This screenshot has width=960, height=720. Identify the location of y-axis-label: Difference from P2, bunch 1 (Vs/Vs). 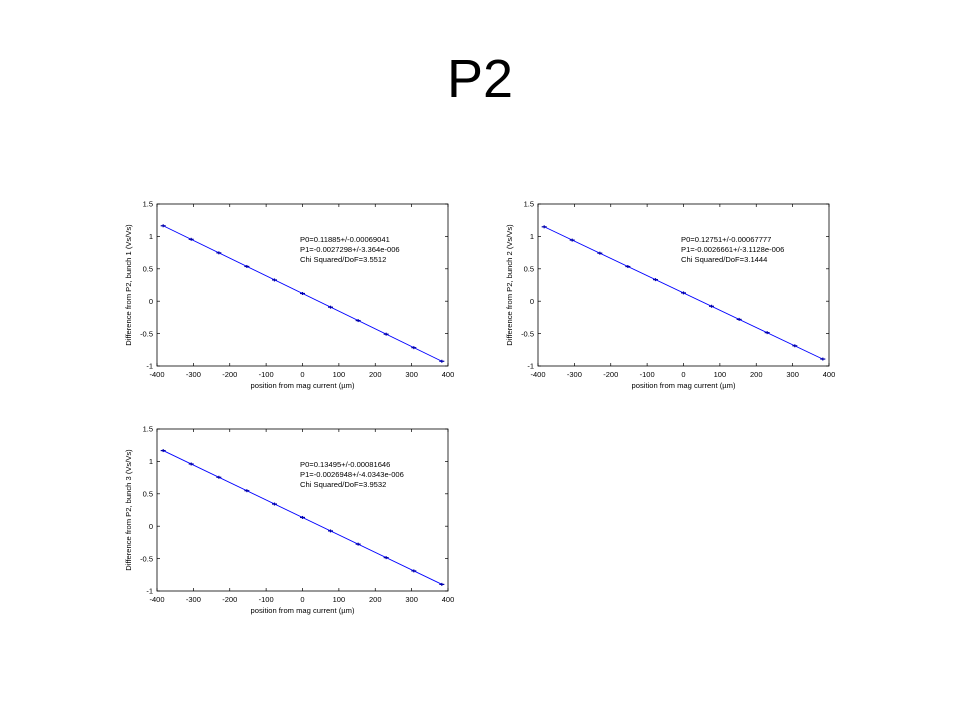
(128, 285).